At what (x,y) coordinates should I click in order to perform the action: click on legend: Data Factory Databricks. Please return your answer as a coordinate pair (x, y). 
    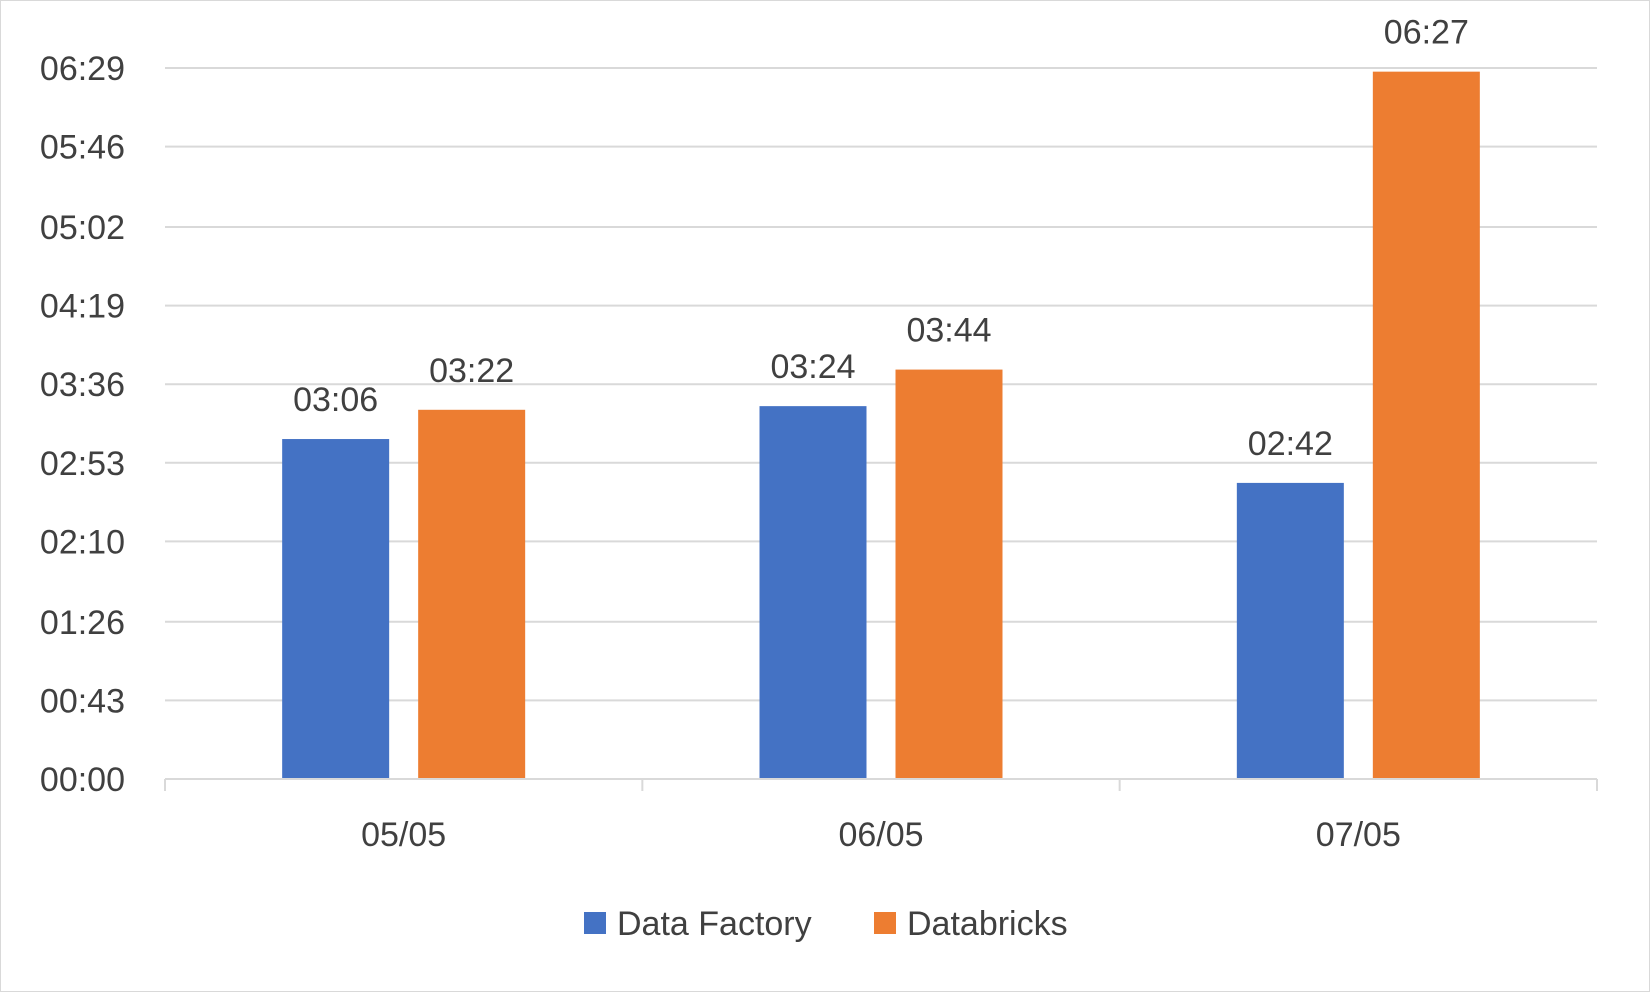
    Looking at the image, I should click on (826, 924).